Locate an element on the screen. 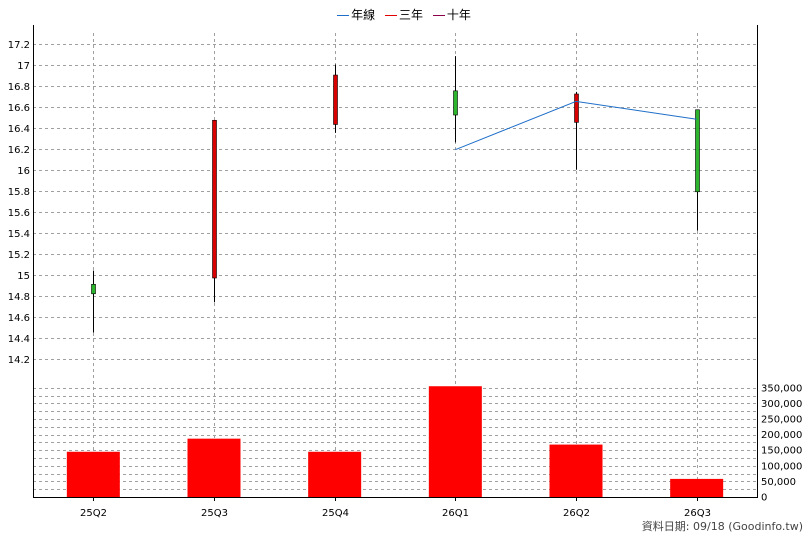 The image size is (808, 540). legend-item-ten-year: 十年 is located at coordinates (451, 14).